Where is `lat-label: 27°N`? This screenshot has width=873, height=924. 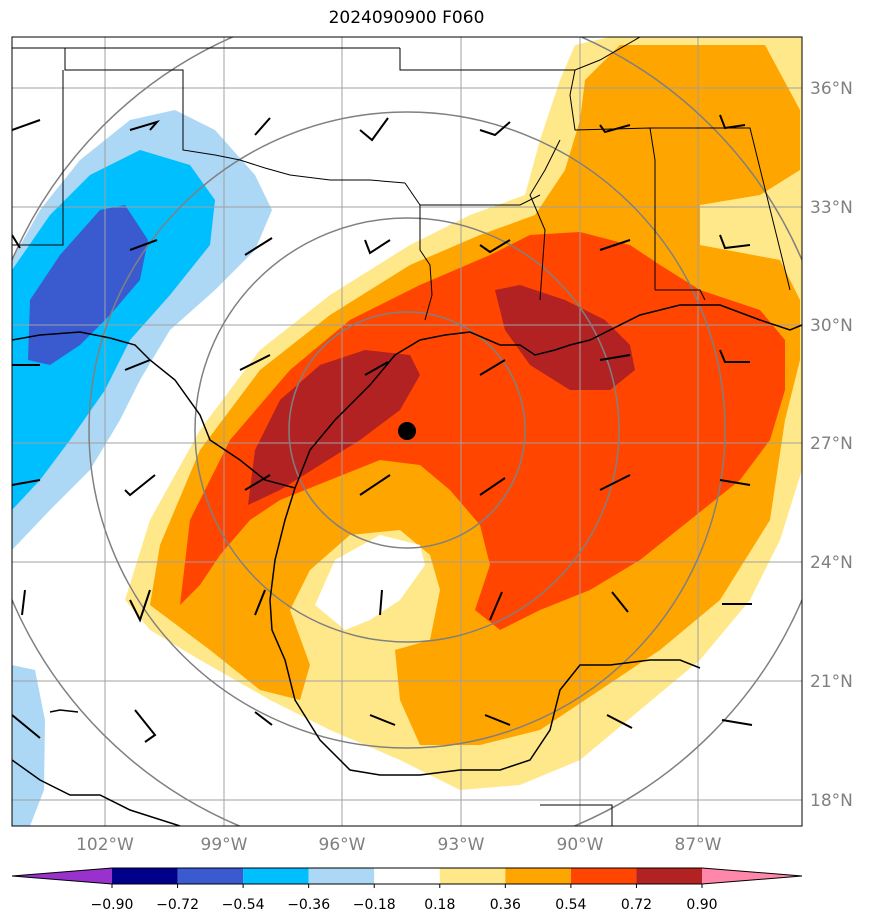
lat-label: 27°N is located at coordinates (831, 444).